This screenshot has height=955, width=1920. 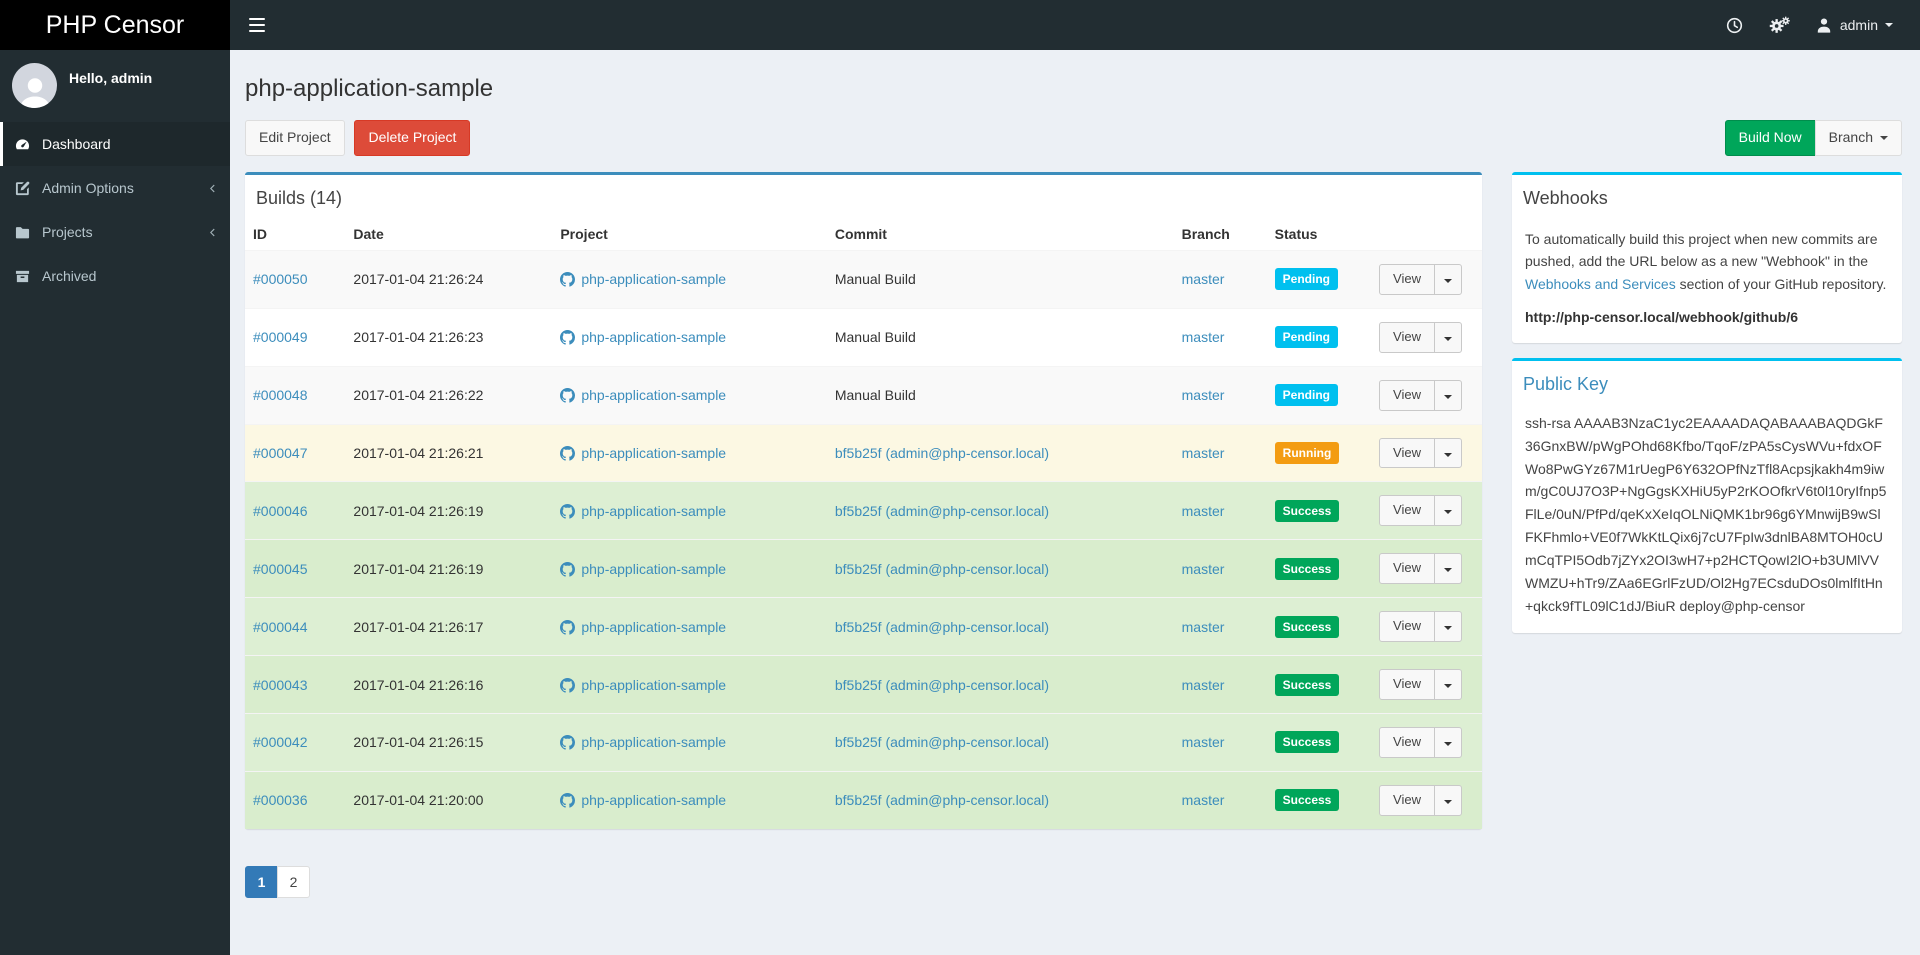 I want to click on sidebar-item-admin-options: Admin Options, so click(x=115, y=188).